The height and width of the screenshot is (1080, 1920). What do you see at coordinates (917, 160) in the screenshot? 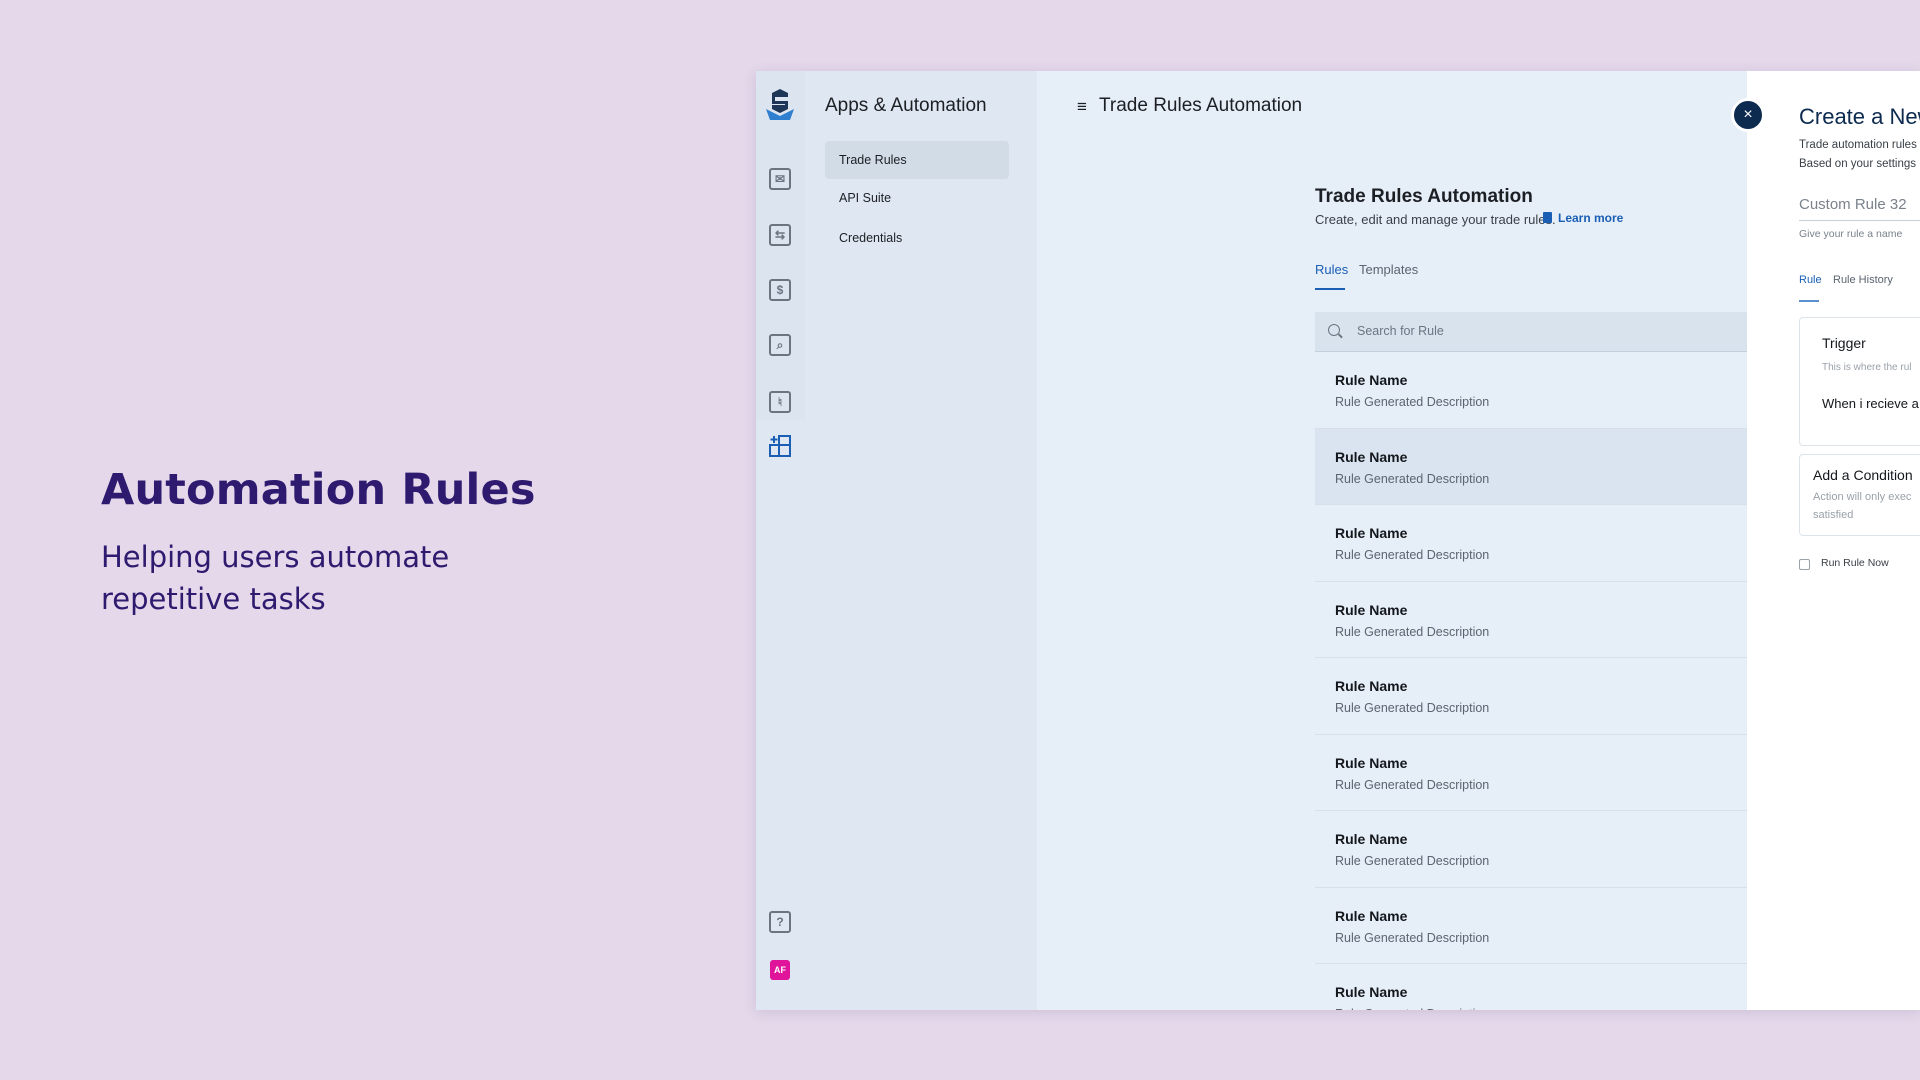
I see `nav-item-trade-rules: Trade Rules` at bounding box center [917, 160].